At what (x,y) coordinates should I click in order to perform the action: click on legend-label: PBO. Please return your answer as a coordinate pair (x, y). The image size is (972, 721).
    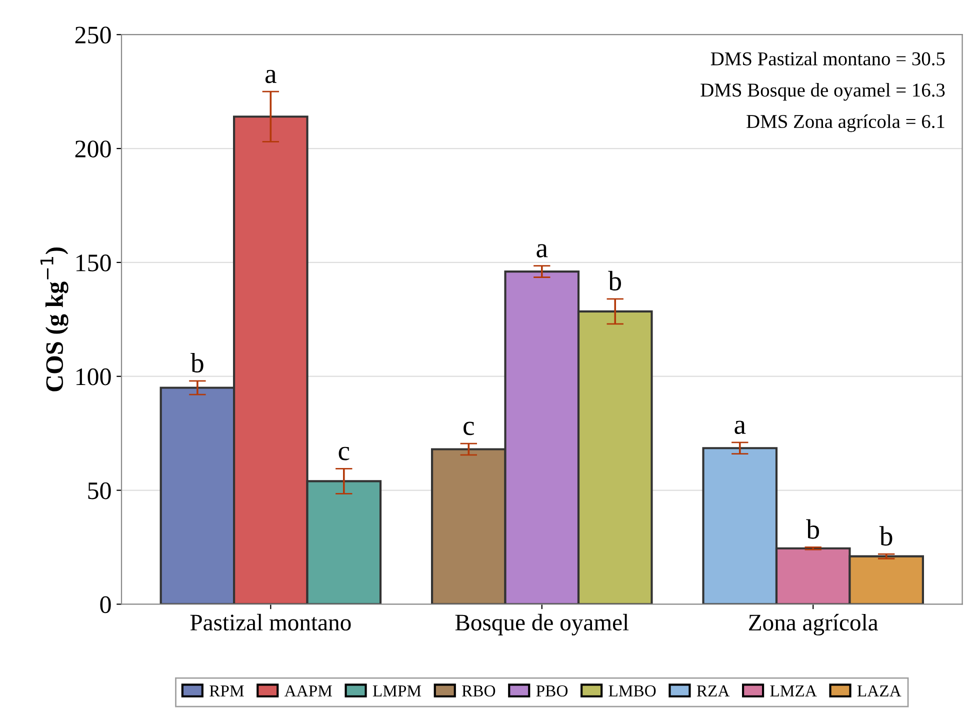
    Looking at the image, I should click on (552, 691).